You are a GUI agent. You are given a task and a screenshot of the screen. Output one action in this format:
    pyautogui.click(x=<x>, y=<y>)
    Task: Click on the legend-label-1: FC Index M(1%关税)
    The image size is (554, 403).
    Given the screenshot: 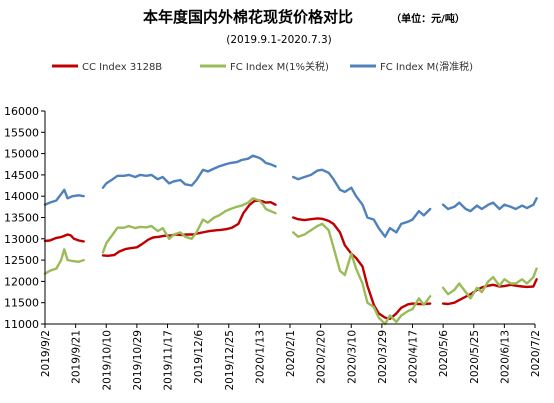 What is the action you would take?
    pyautogui.click(x=279, y=66)
    